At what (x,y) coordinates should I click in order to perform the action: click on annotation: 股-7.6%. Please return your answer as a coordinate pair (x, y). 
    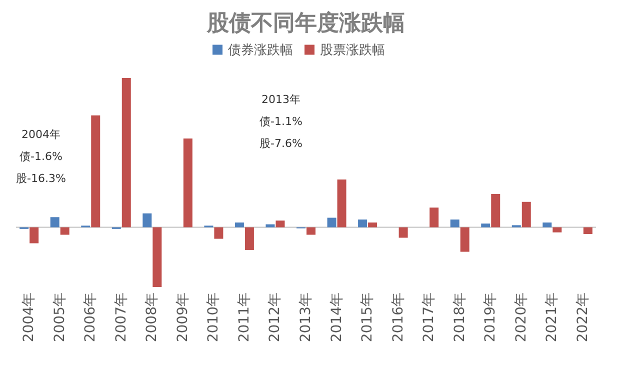
    Looking at the image, I should click on (281, 143).